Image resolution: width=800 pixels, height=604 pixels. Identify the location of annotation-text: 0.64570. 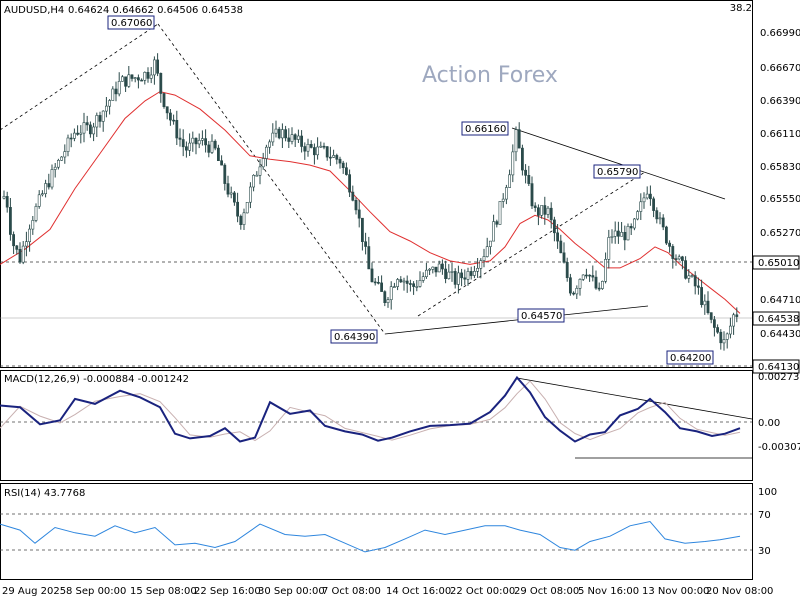
(541, 316).